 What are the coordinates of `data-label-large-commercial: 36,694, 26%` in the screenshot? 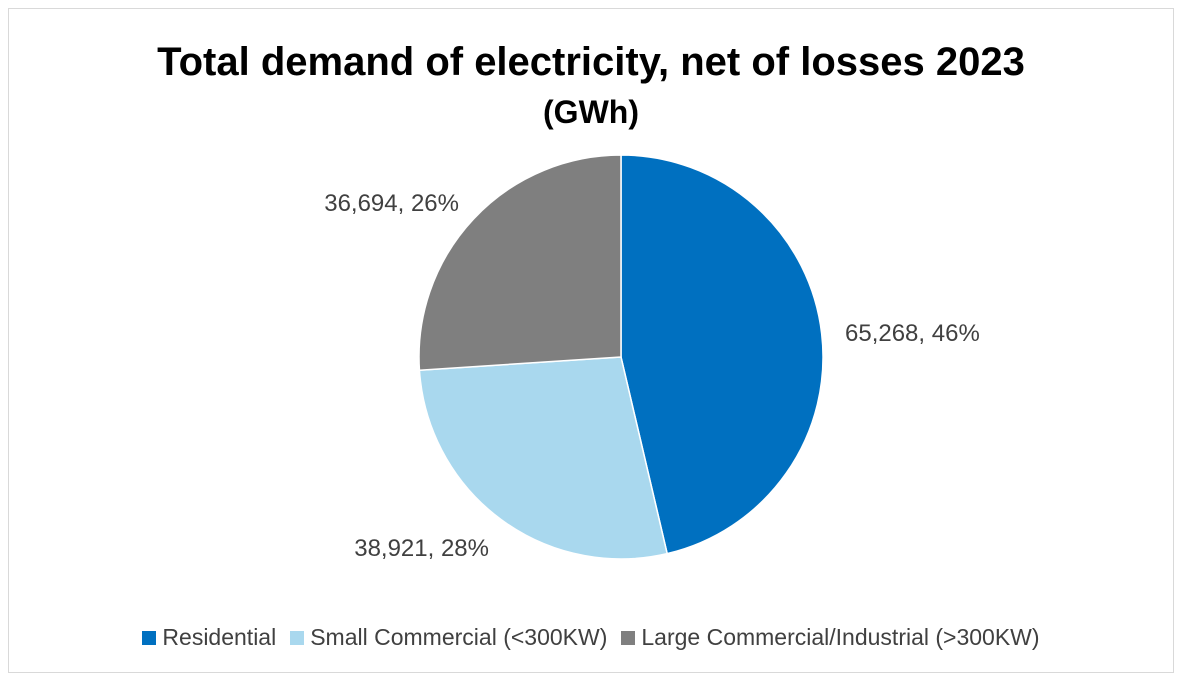 It's located at (391, 203).